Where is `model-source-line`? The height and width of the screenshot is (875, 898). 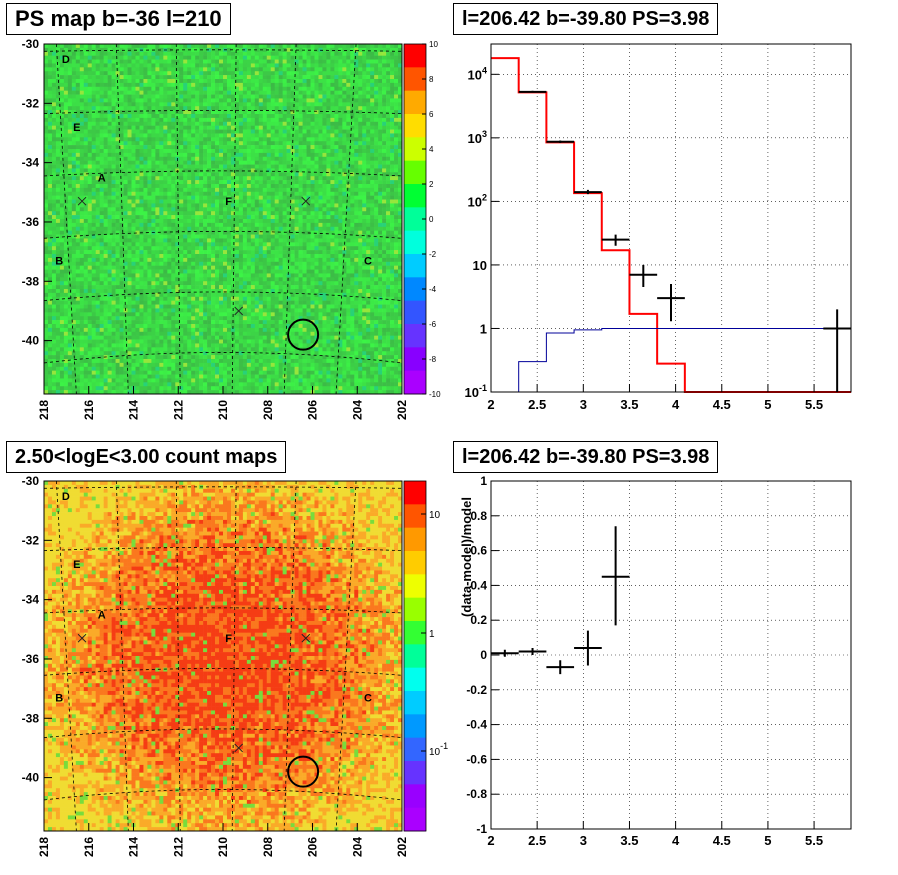 model-source-line is located at coordinates (671, 360).